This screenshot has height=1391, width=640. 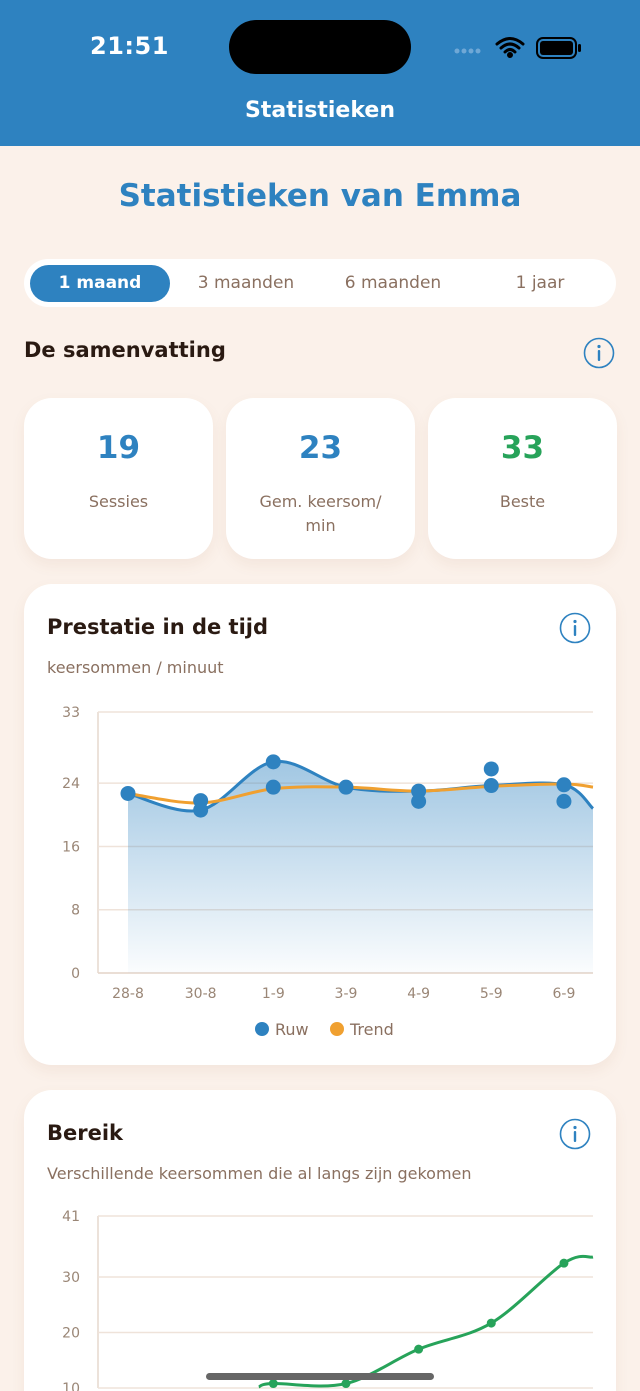 I want to click on x-tick-label: 1-9, so click(x=273, y=994).